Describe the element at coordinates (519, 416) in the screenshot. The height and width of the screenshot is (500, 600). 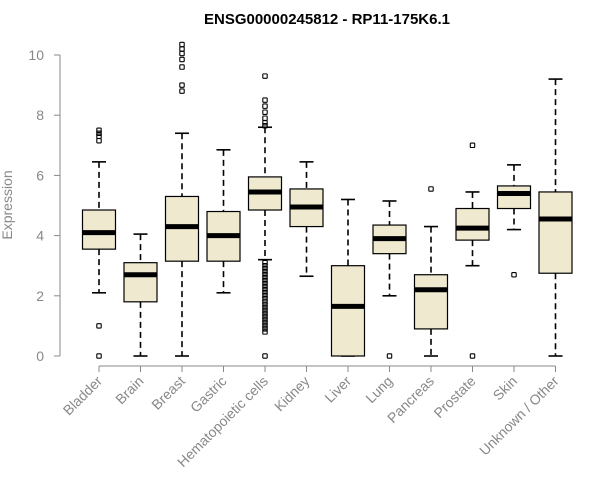
I see `x-tick-label-11: Unknown / Other` at that location.